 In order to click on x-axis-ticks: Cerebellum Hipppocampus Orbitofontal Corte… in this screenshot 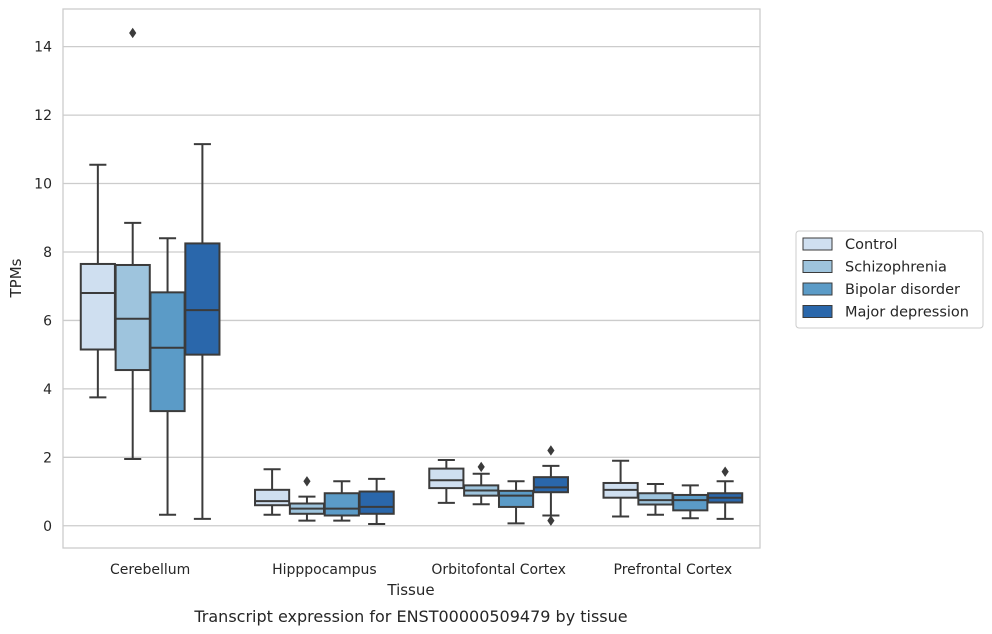, I will do `click(421, 570)`.